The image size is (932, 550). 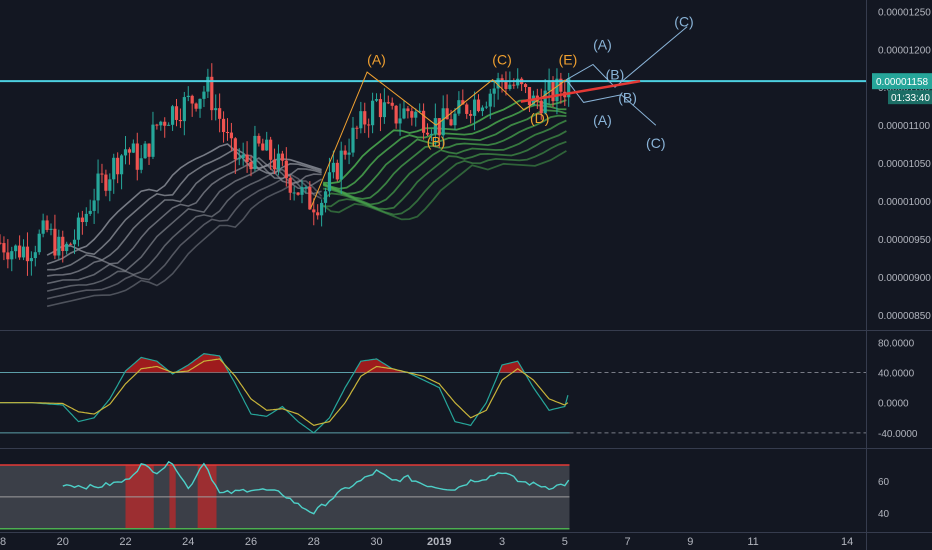 What do you see at coordinates (884, 482) in the screenshot?
I see `rsi-tick-label: 60` at bounding box center [884, 482].